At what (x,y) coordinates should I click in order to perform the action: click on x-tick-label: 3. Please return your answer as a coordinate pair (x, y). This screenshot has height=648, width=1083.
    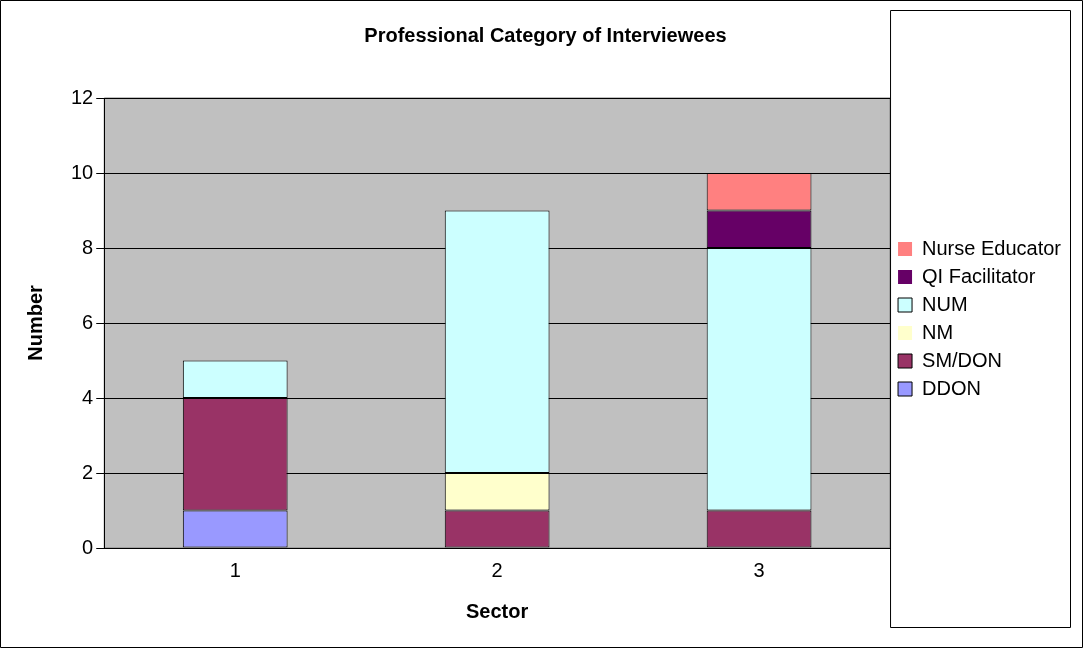
    Looking at the image, I should click on (759, 569).